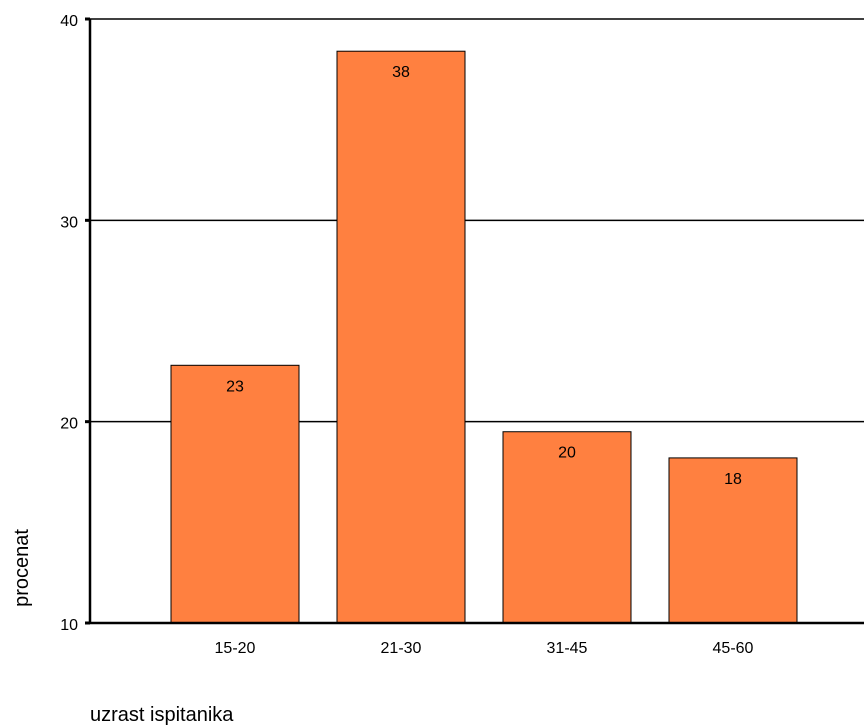 This screenshot has height=727, width=864. I want to click on x-tick-labels: 15-20 21-30 31-45 45-60, so click(484, 648).